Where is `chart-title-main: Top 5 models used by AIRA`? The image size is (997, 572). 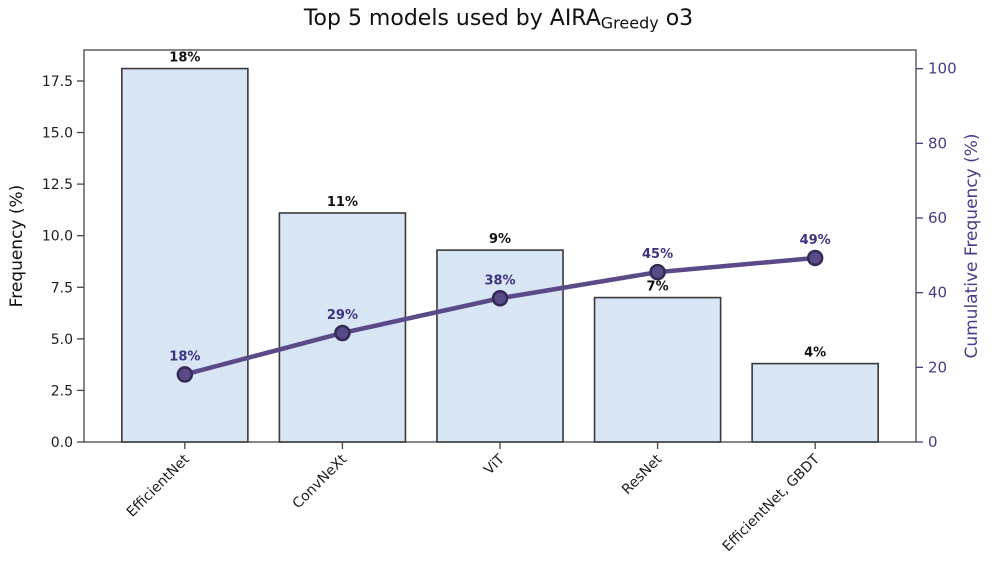 chart-title-main: Top 5 models used by AIRA is located at coordinates (452, 18).